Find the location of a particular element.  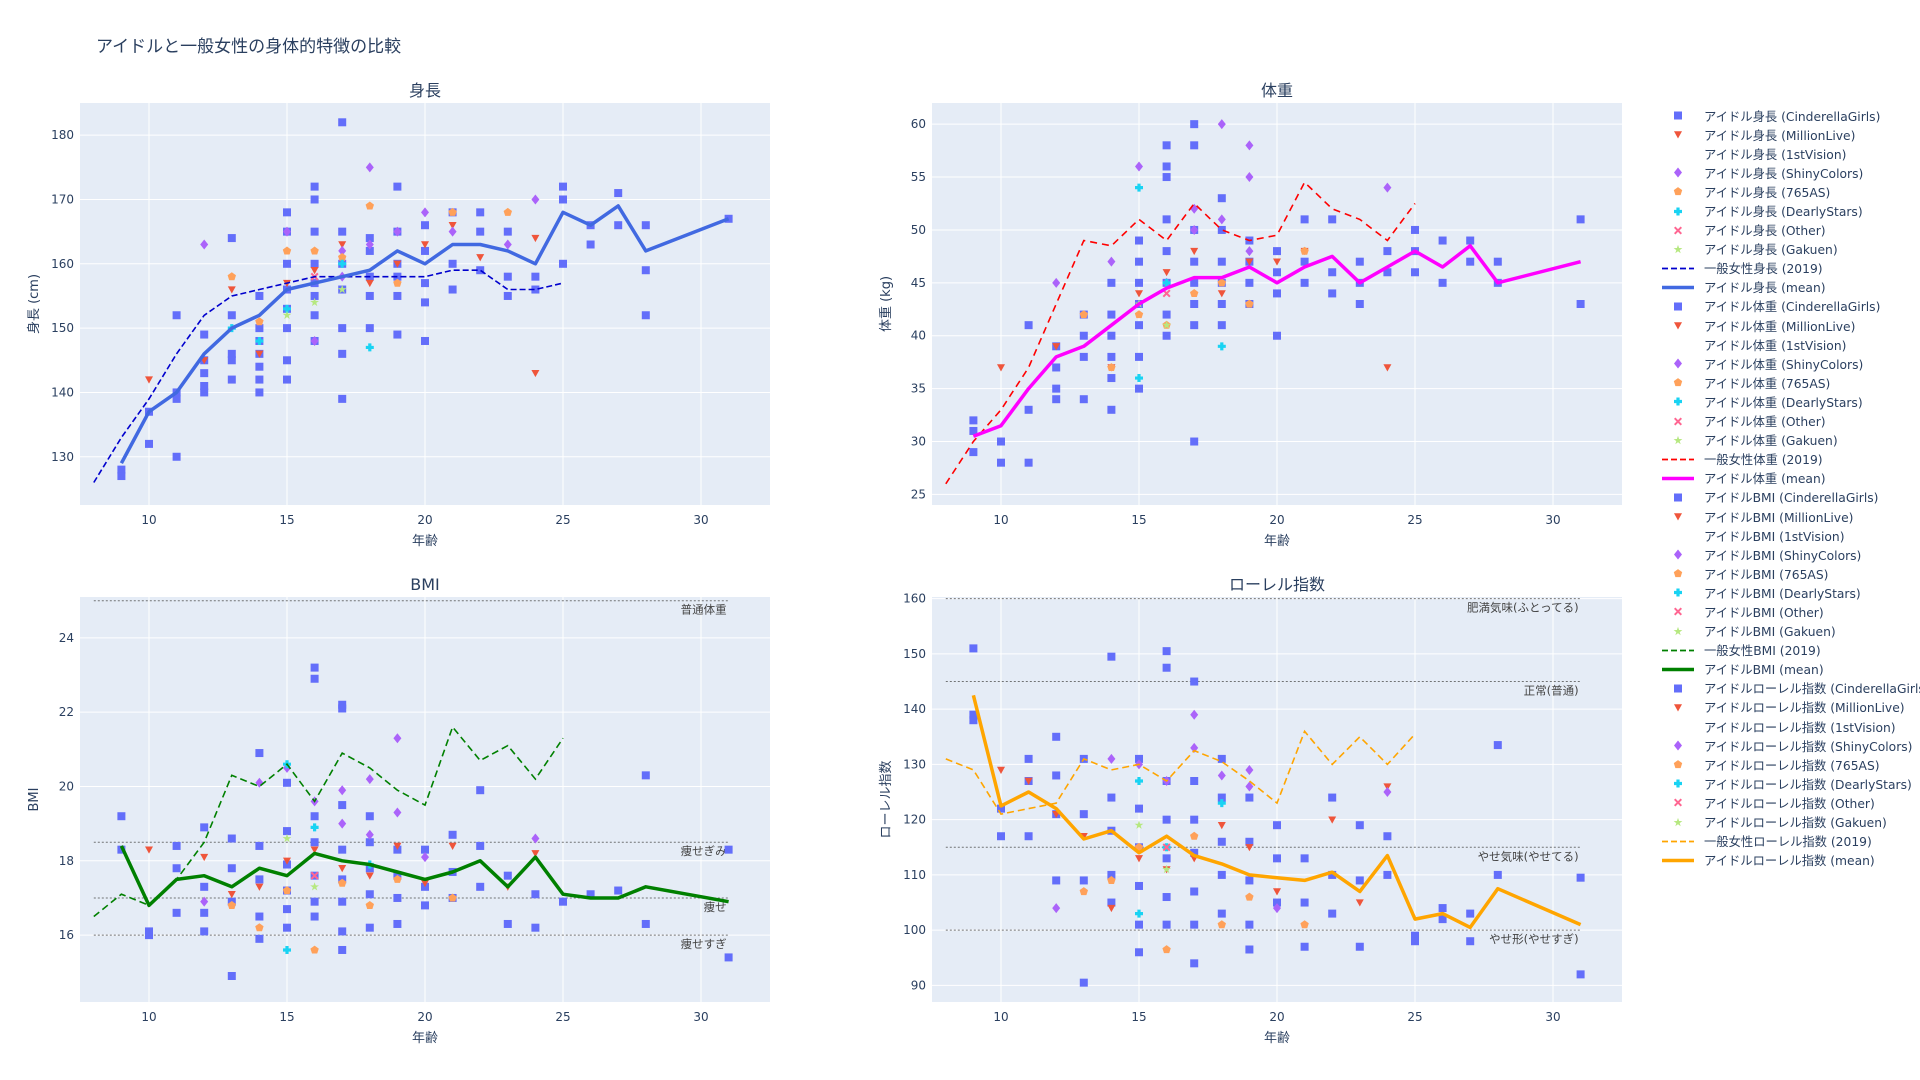

legend-item: アイドルBMI (CinderellaGirls) is located at coordinates (1789, 497).